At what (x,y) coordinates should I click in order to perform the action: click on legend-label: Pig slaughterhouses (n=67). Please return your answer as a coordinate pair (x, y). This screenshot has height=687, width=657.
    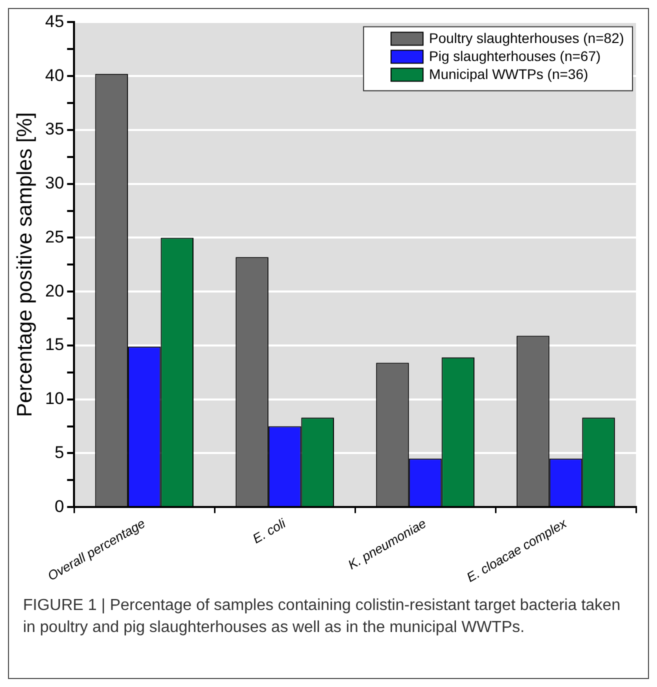
    Looking at the image, I should click on (515, 56).